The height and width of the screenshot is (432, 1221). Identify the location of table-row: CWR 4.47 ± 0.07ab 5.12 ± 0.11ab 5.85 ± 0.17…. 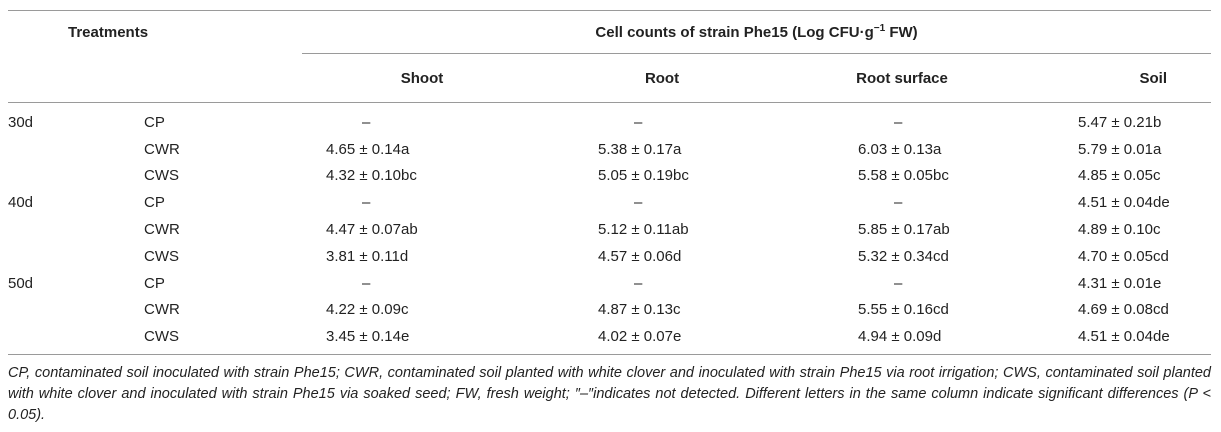
(609, 229).